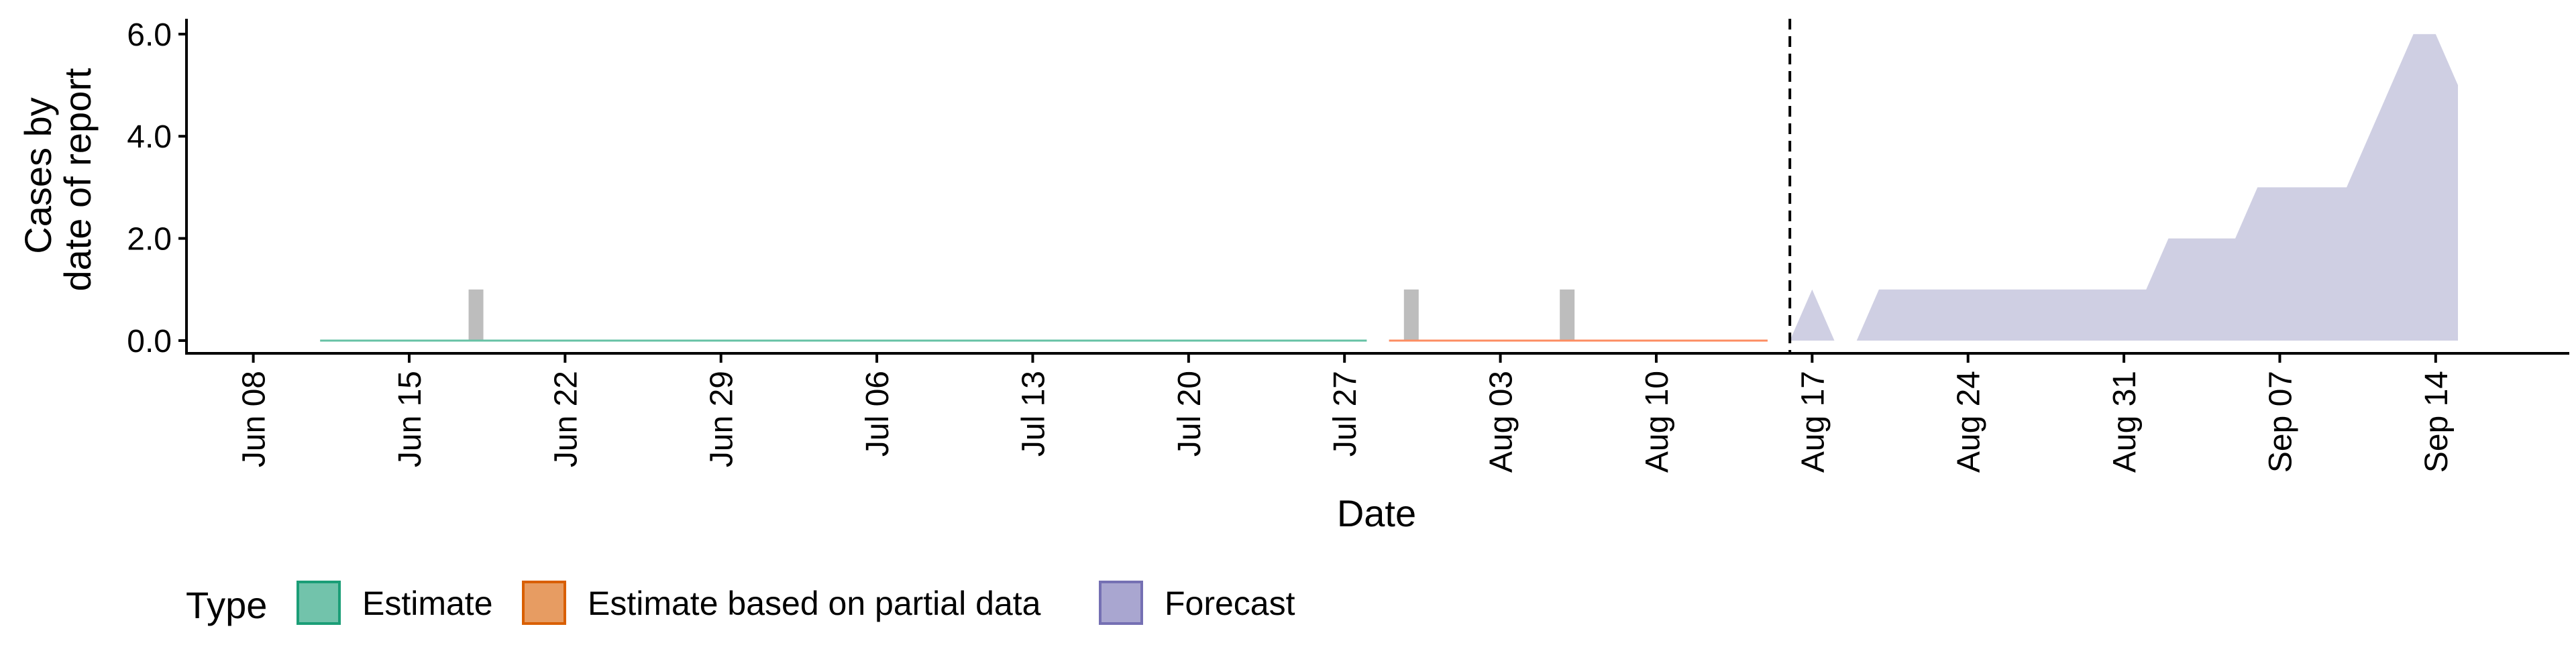  Describe the element at coordinates (1190, 414) in the screenshot. I see `x-tick-label: Jul 20` at that location.